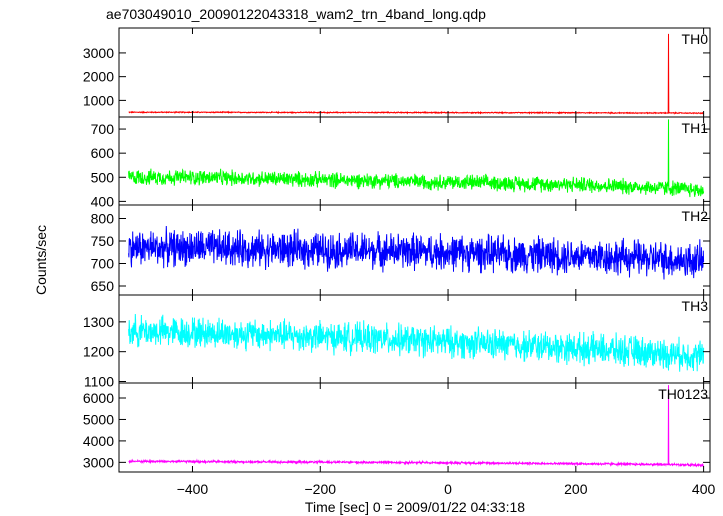 This screenshot has height=516, width=723. What do you see at coordinates (704, 489) in the screenshot?
I see `x-tick-label: 400` at bounding box center [704, 489].